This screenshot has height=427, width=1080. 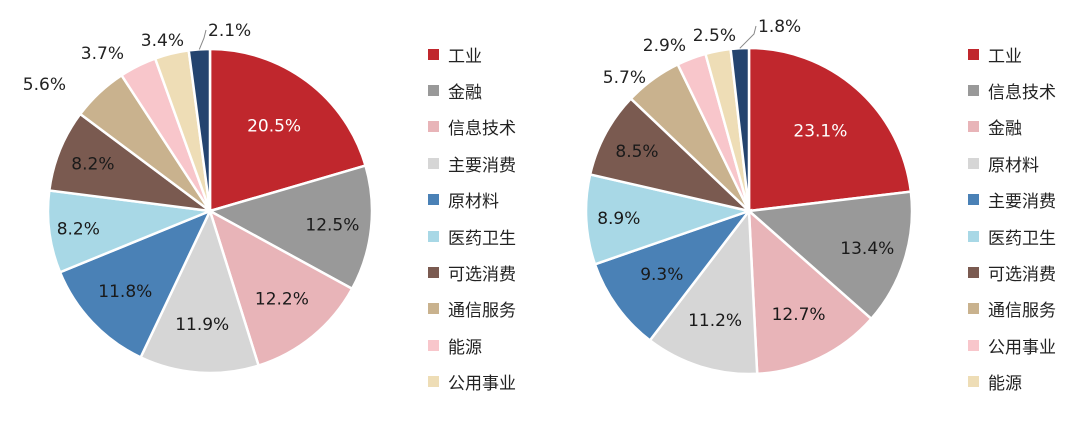 What do you see at coordinates (618, 219) in the screenshot?
I see `data-label-chart2-5: 8.9%` at bounding box center [618, 219].